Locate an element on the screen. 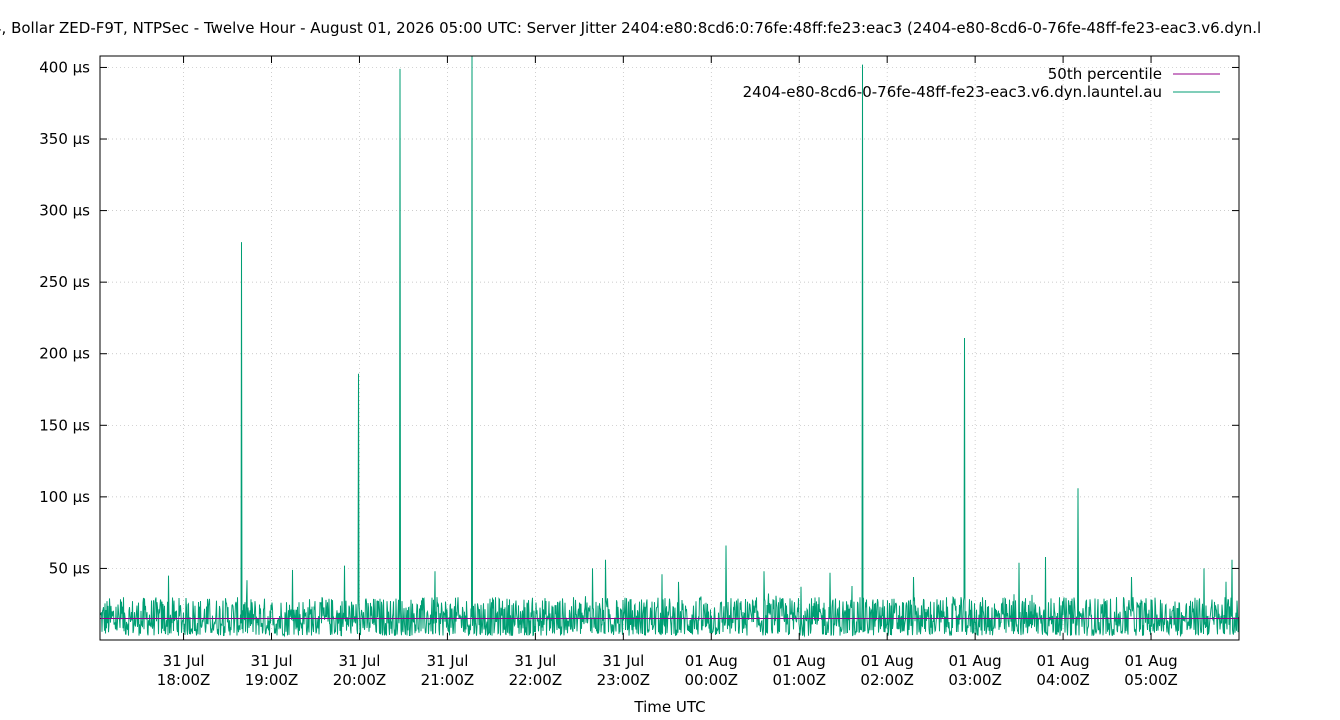 This screenshot has height=720, width=1340. y-tick-label: 350 µs is located at coordinates (64, 139).